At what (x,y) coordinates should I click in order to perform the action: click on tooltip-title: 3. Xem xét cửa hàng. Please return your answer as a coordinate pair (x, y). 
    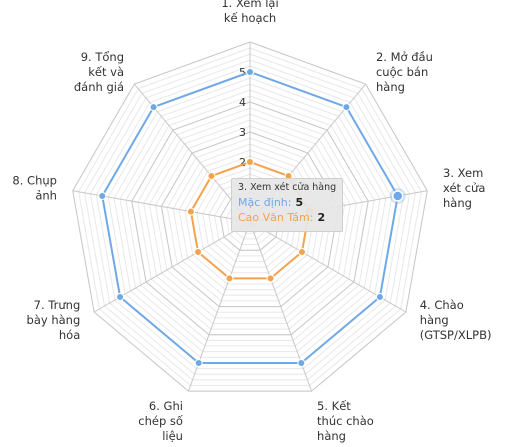
    Looking at the image, I should click on (287, 187).